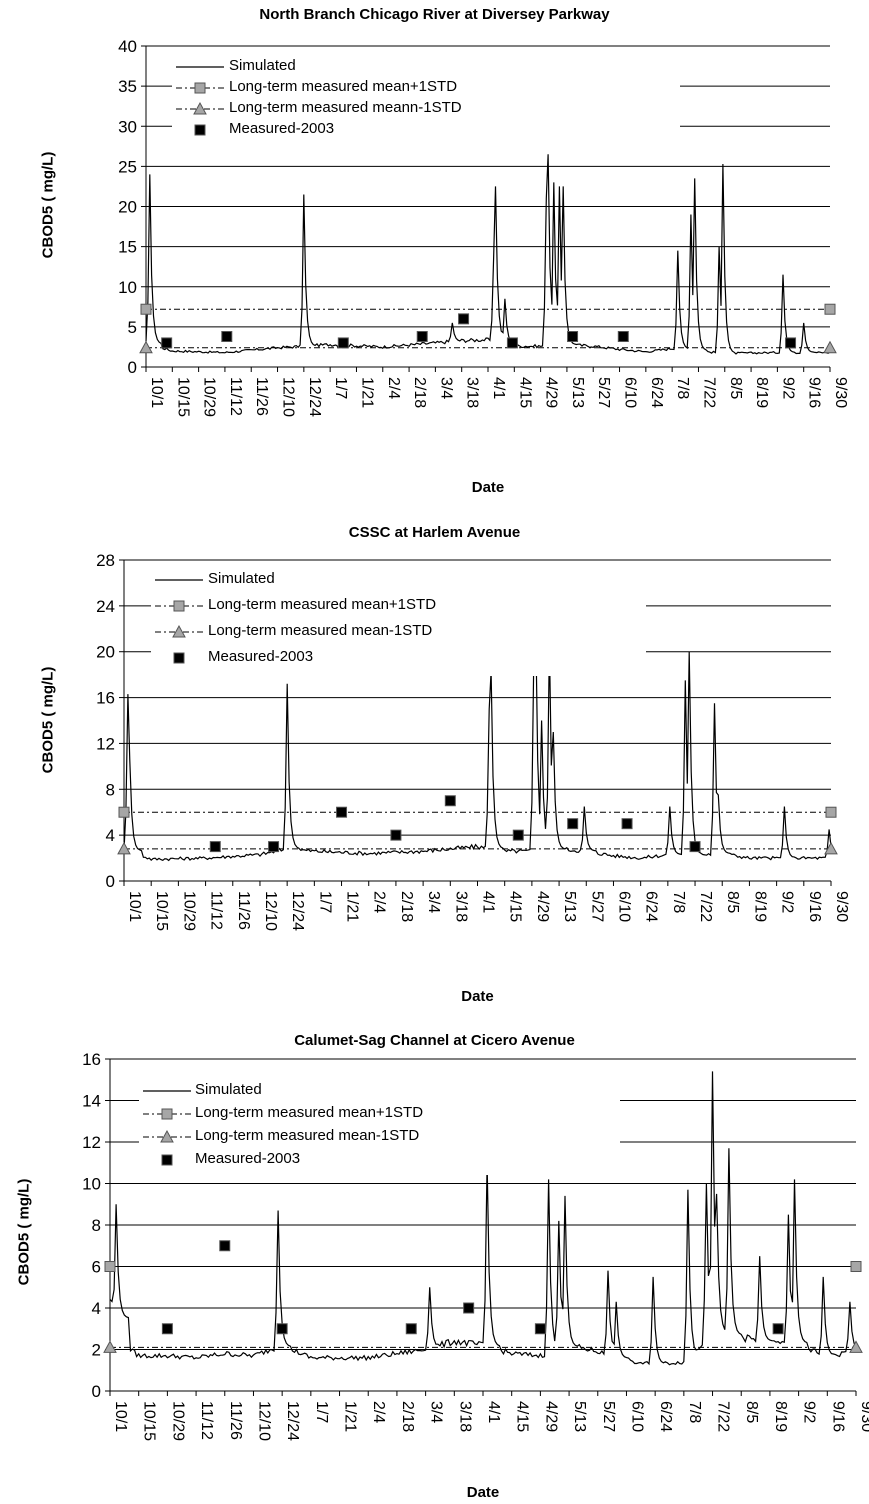  I want to click on y-tick-label: 5, so click(132, 327).